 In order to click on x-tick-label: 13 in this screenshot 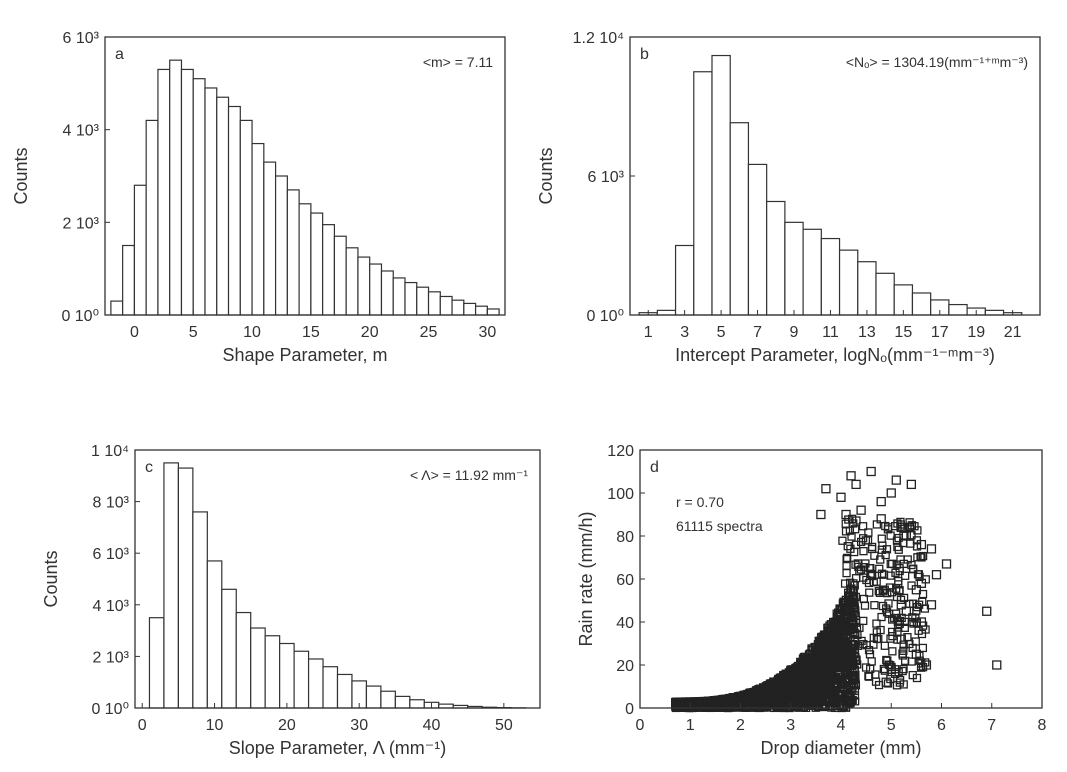, I will do `click(867, 332)`.